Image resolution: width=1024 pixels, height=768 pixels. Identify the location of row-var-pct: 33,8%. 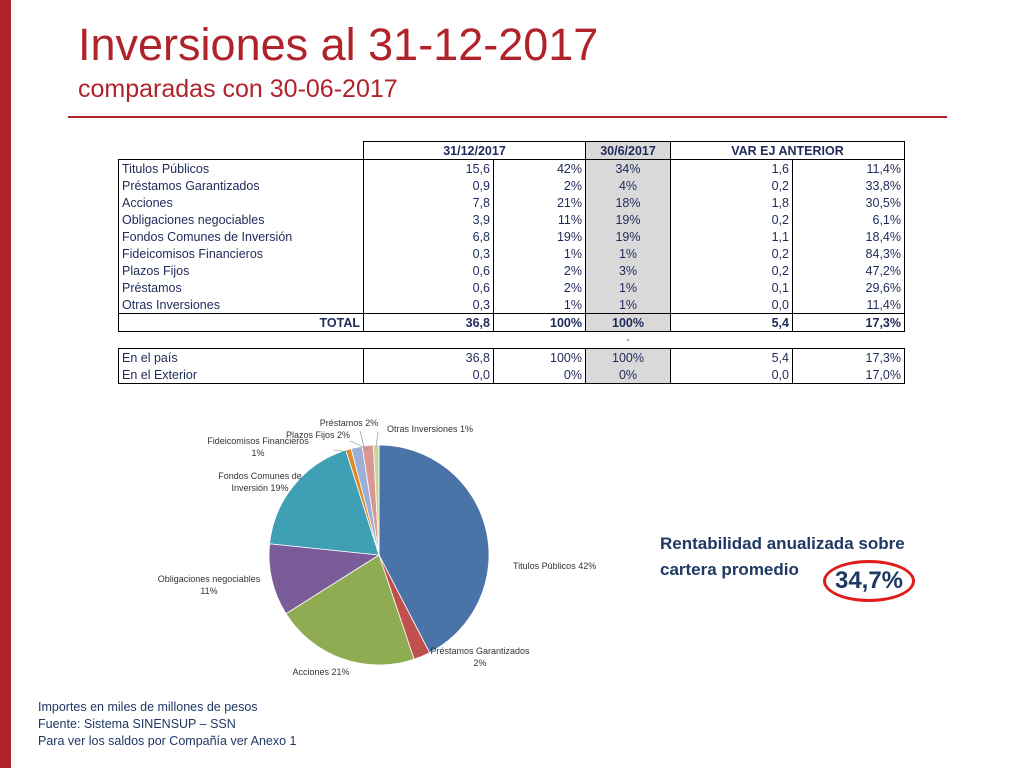
(848, 185).